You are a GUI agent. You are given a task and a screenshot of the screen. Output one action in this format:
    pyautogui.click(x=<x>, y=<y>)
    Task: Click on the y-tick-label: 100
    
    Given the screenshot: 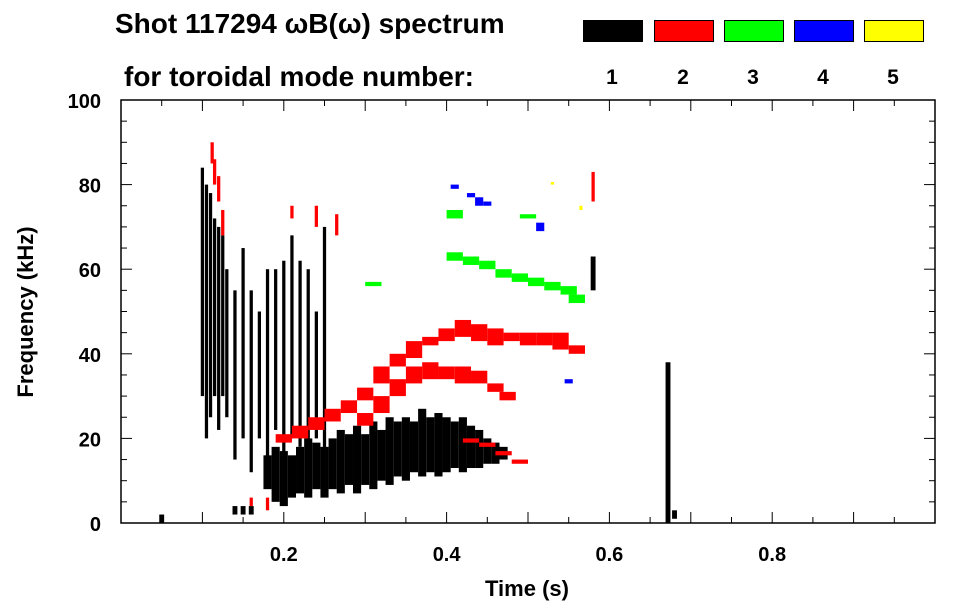 What is the action you would take?
    pyautogui.click(x=84, y=102)
    